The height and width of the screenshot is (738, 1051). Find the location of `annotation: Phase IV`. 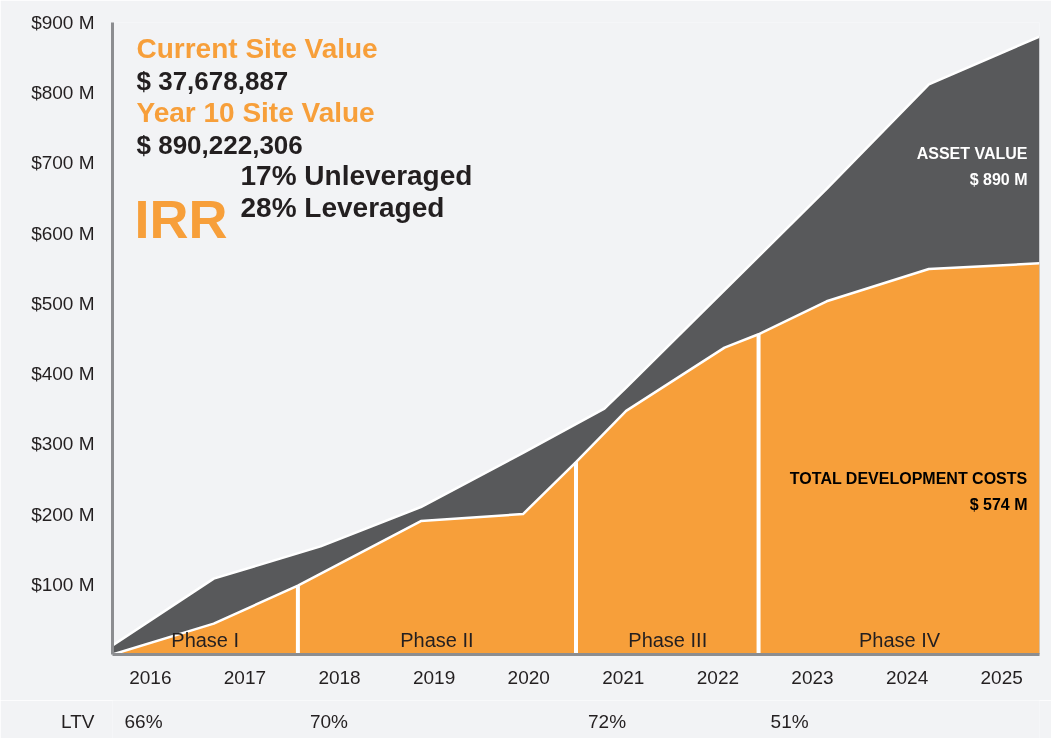

annotation: Phase IV is located at coordinates (899, 639).